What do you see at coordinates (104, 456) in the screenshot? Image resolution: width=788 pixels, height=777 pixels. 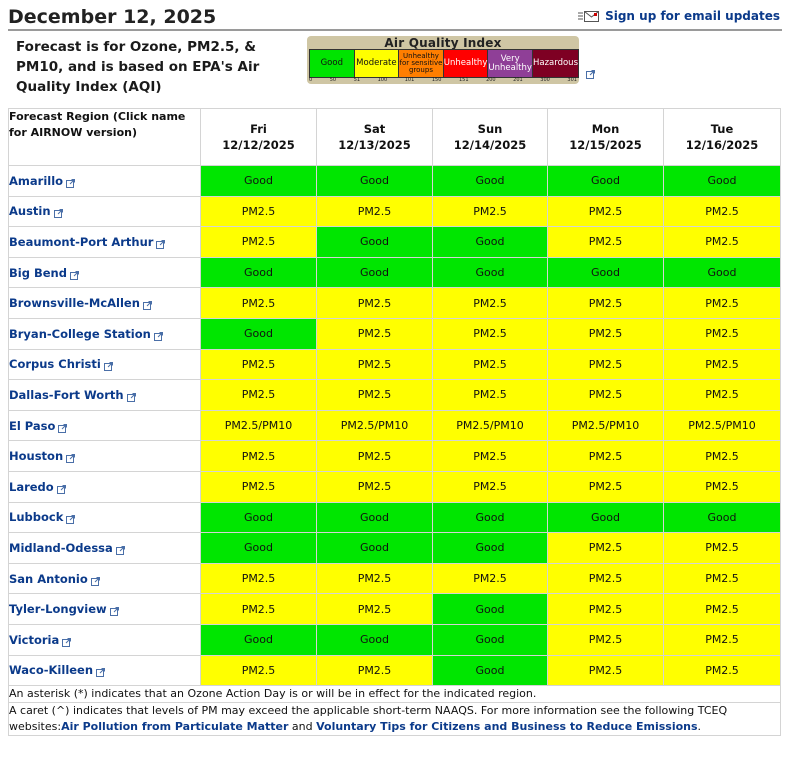 I see `region-cell: Houston` at bounding box center [104, 456].